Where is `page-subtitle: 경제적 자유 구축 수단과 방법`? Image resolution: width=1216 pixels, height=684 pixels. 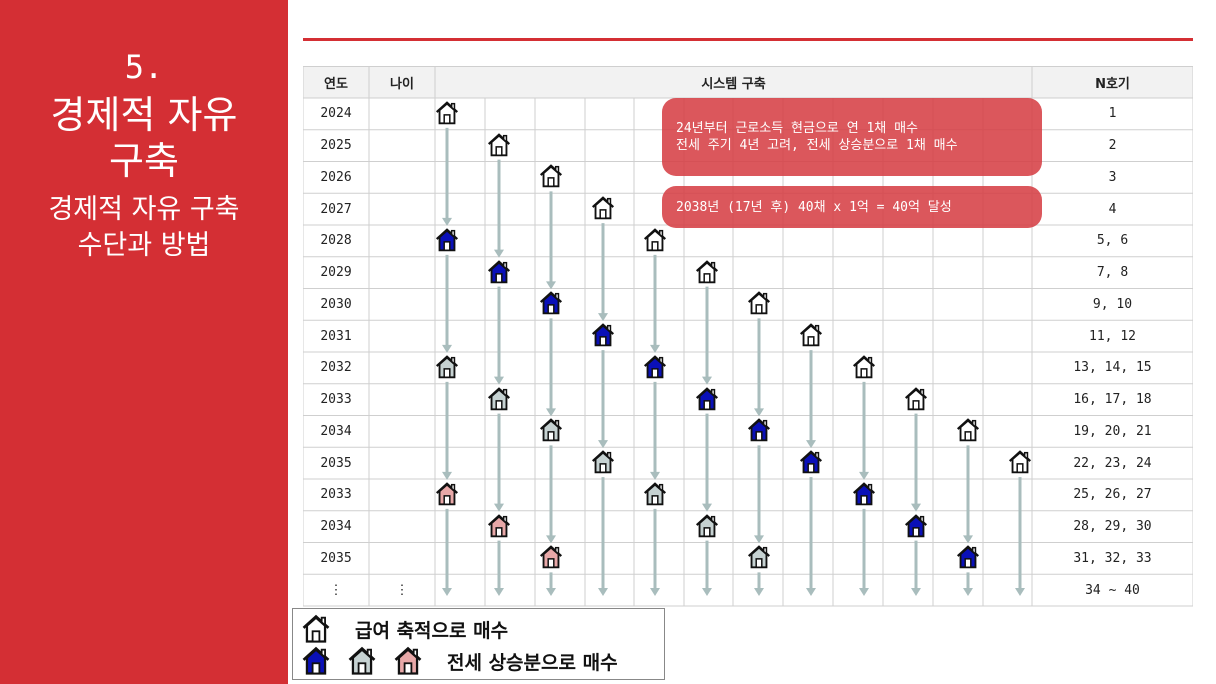 page-subtitle: 경제적 자유 구축 수단과 방법 is located at coordinates (144, 228).